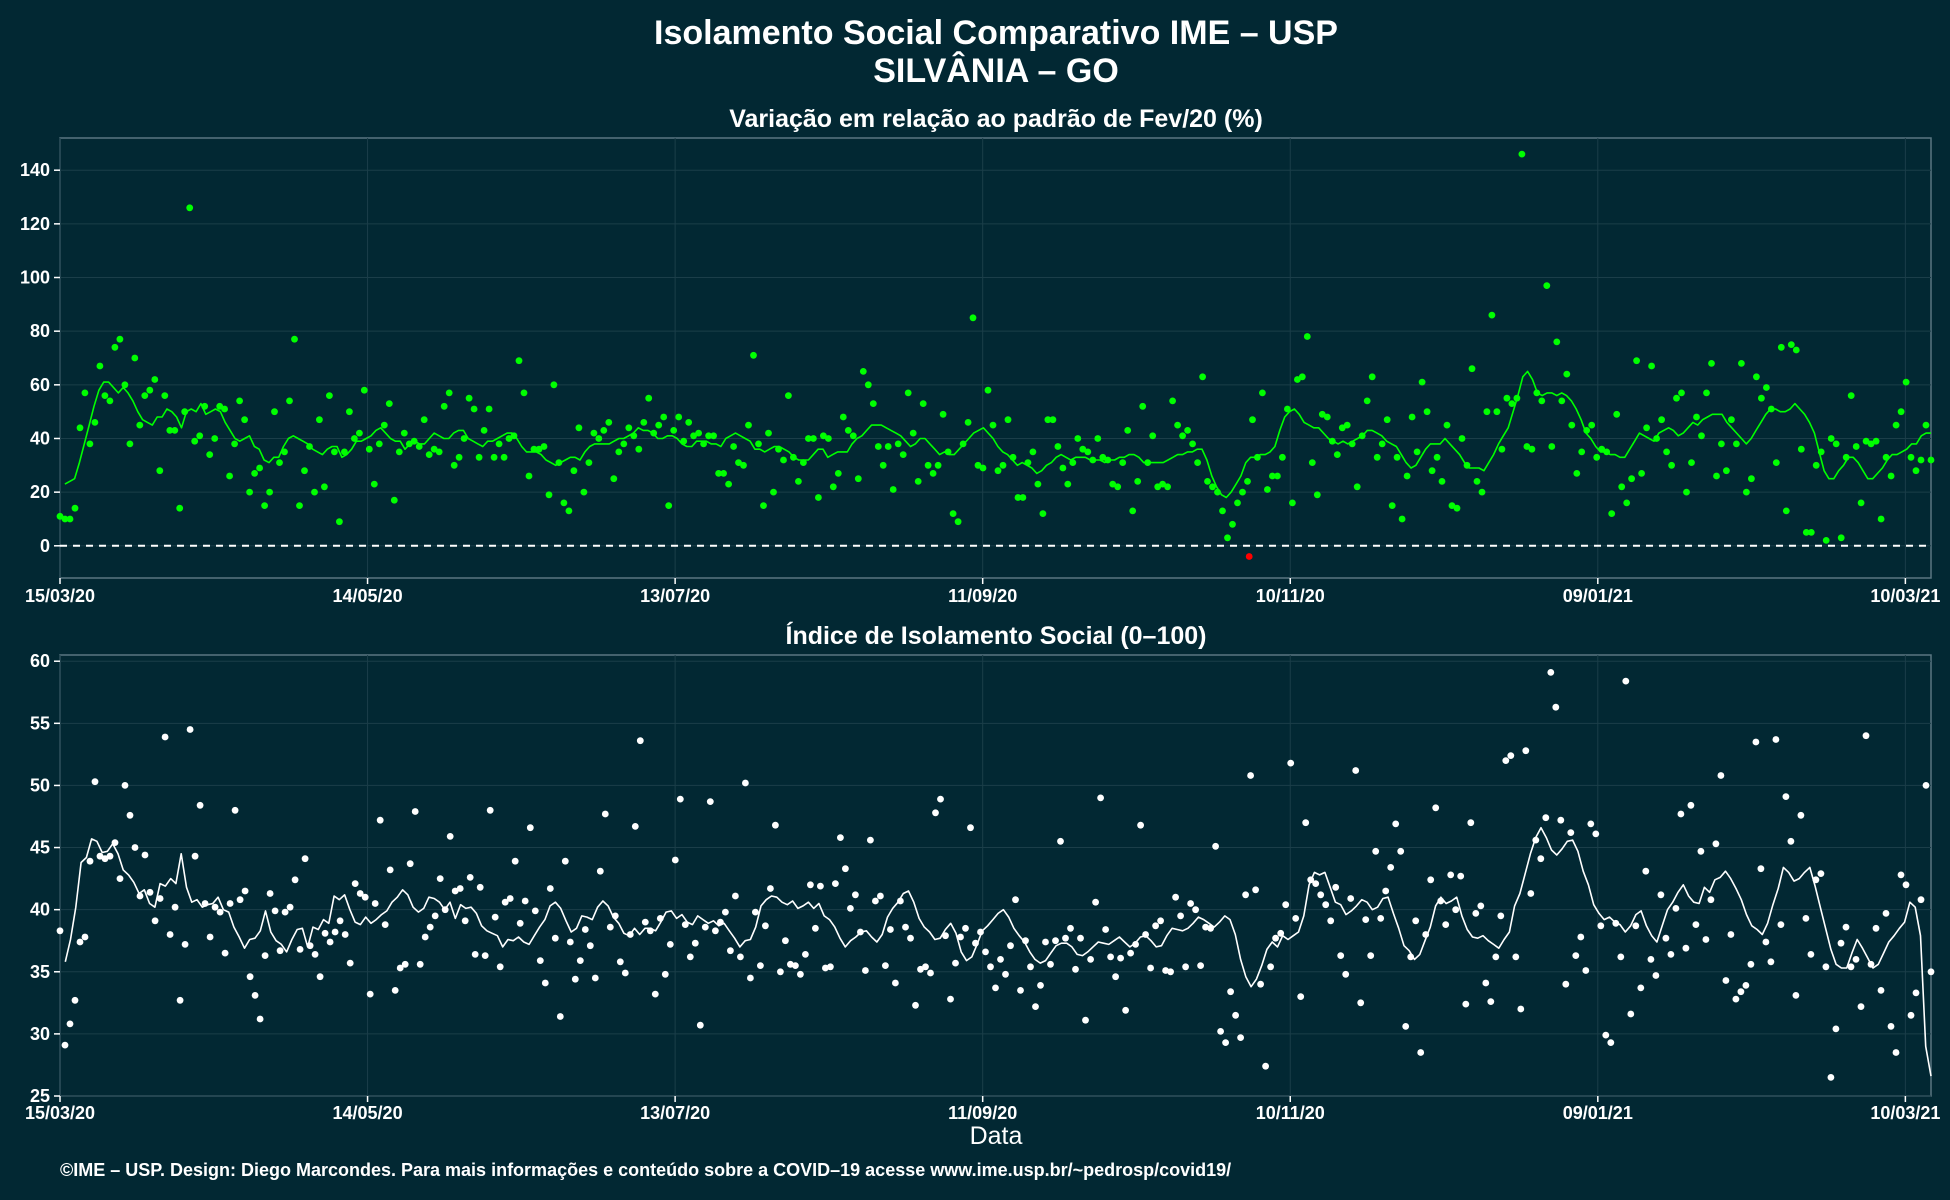  Describe the element at coordinates (1905, 596) in the screenshot. I see `x-tick-label: 10/03/21` at that location.